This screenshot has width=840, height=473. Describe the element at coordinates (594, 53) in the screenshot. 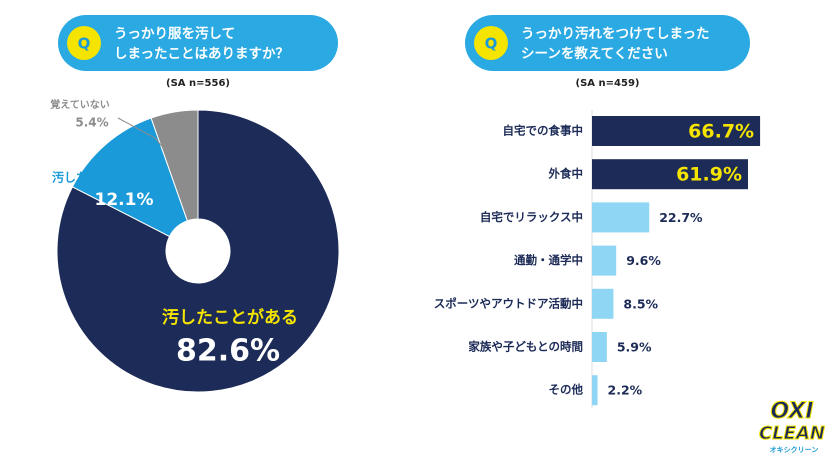

I see `question-text: シーンを教えてください` at that location.